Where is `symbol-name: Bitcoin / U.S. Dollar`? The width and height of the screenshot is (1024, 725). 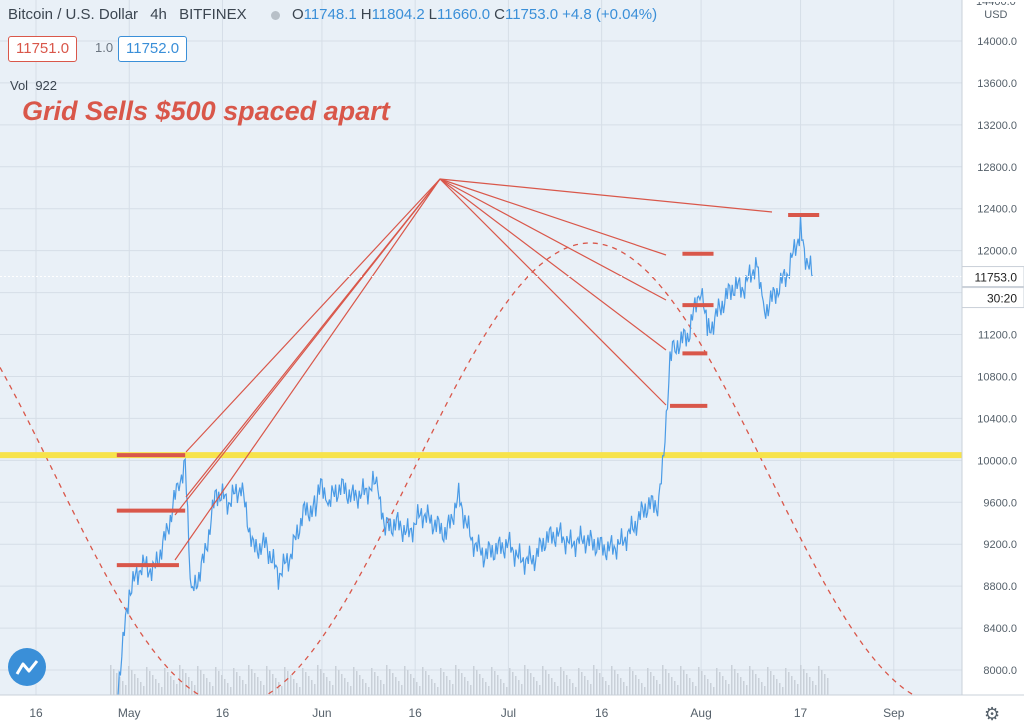 symbol-name: Bitcoin / U.S. Dollar is located at coordinates (73, 14).